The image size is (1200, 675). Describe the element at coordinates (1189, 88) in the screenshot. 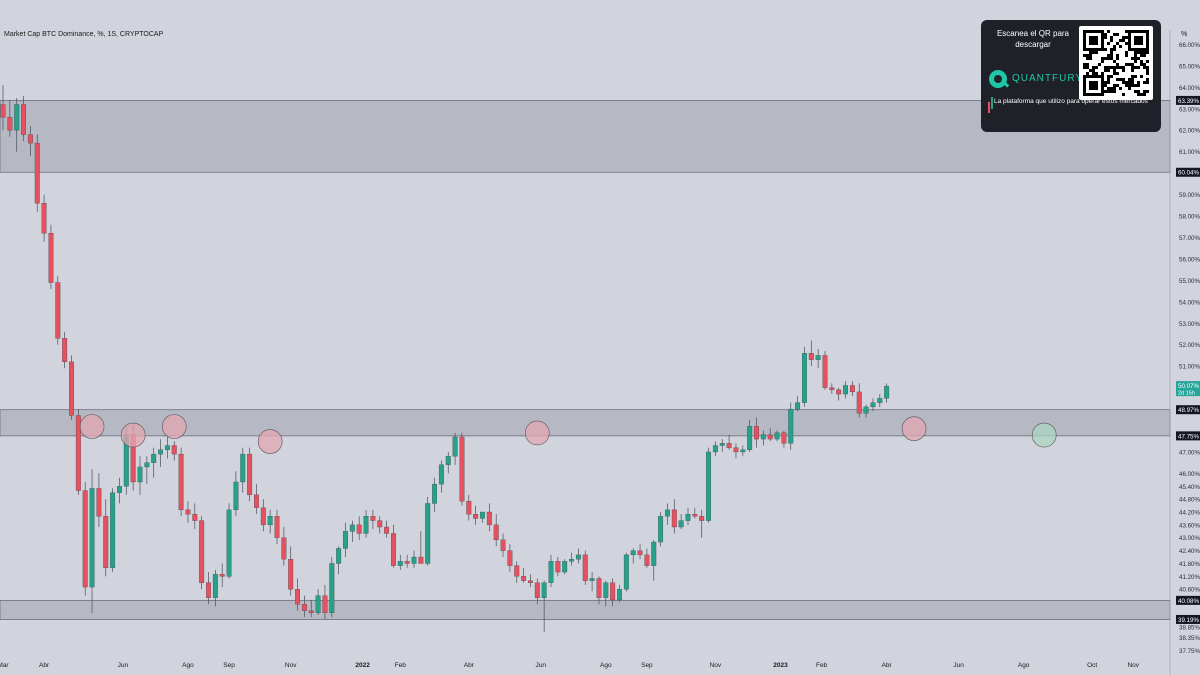

I see `y-tick-label-30: 64.00%` at that location.